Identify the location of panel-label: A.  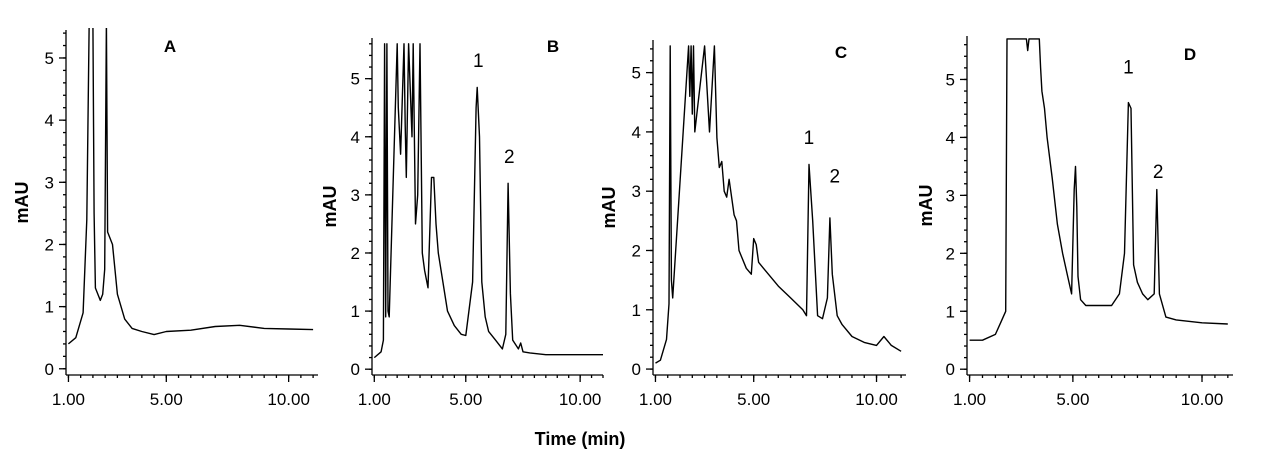
(170, 46).